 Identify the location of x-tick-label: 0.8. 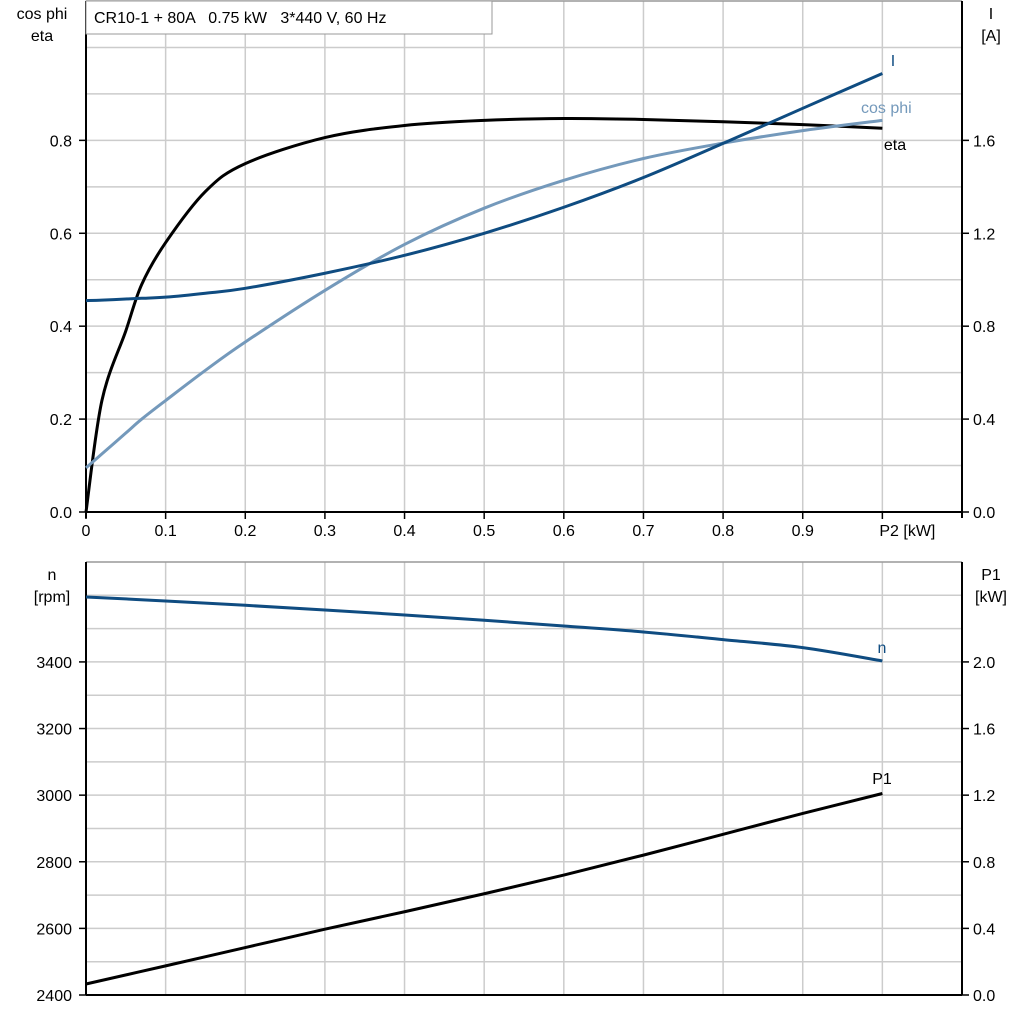
(723, 531).